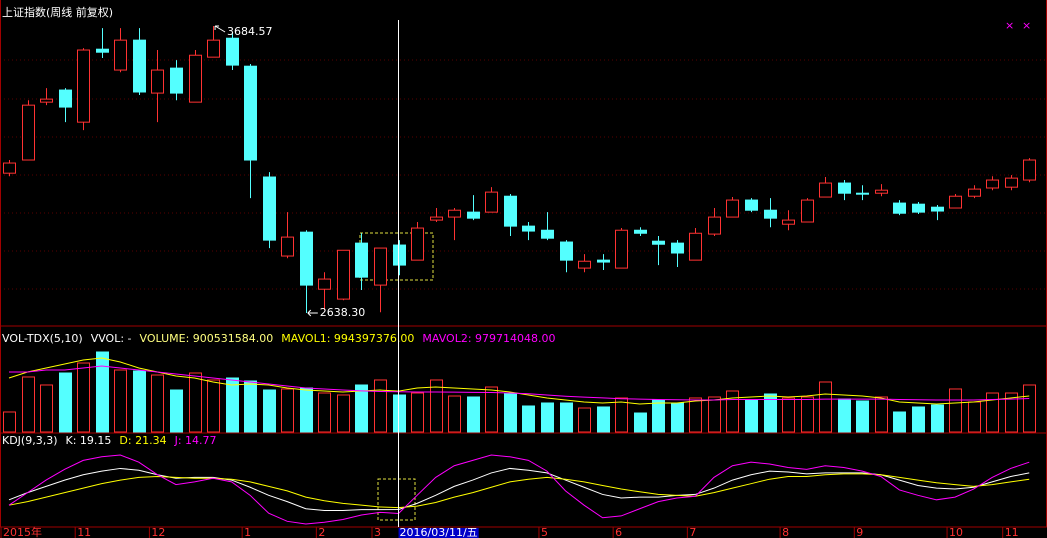 This screenshot has width=1047, height=538. I want to click on x-tick-label: 6, so click(618, 532).